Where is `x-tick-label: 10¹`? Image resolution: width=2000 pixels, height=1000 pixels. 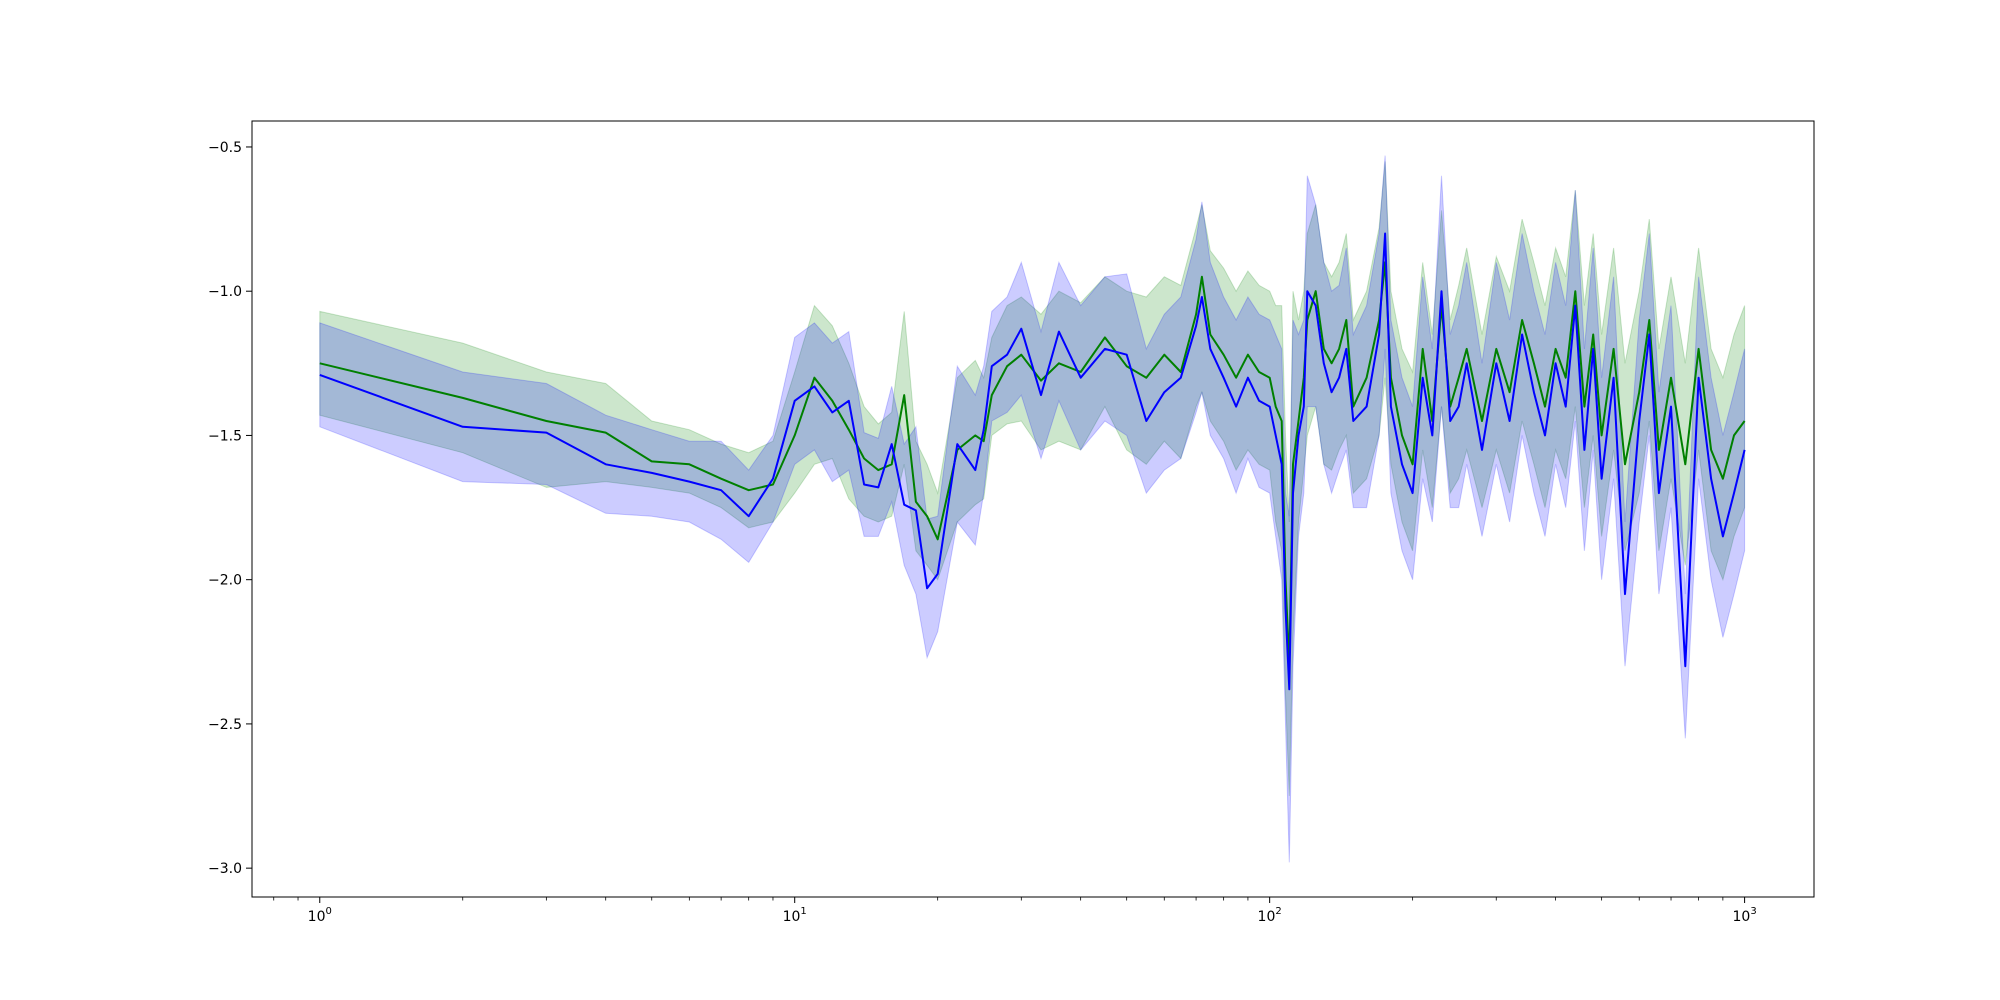
x-tick-label: 10¹ is located at coordinates (795, 915).